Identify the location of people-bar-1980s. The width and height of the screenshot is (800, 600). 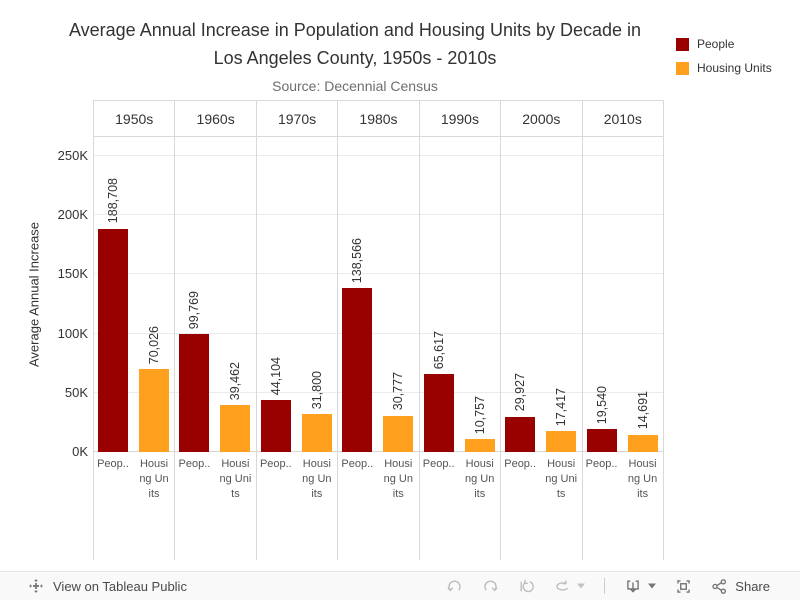
(357, 369).